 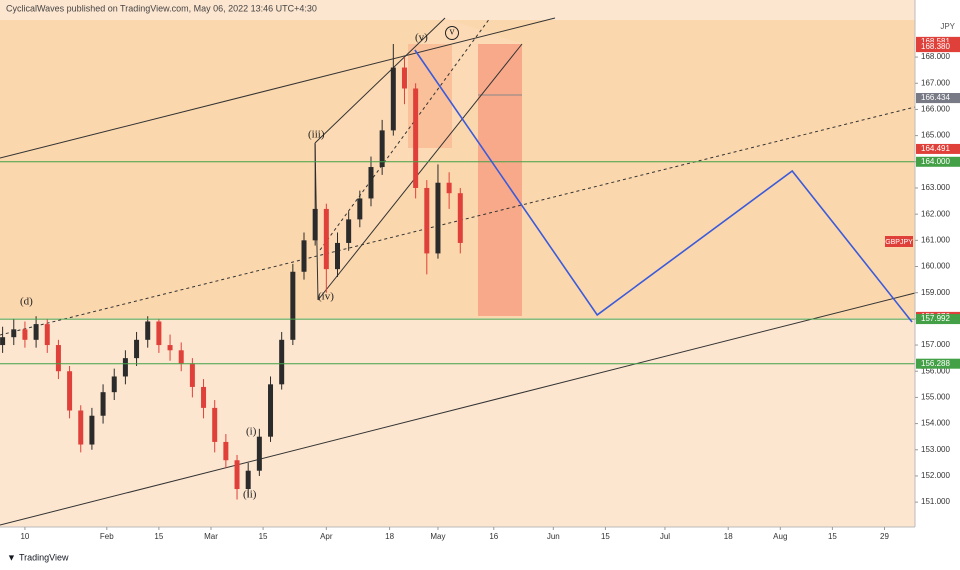 I want to click on y-tick-label: 153.000, so click(x=935, y=449).